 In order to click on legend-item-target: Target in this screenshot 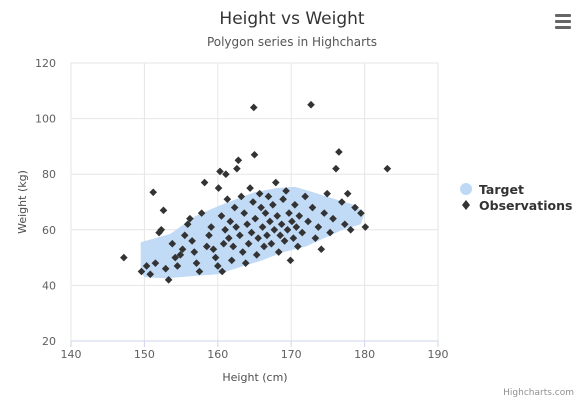, I will do `click(492, 189)`.